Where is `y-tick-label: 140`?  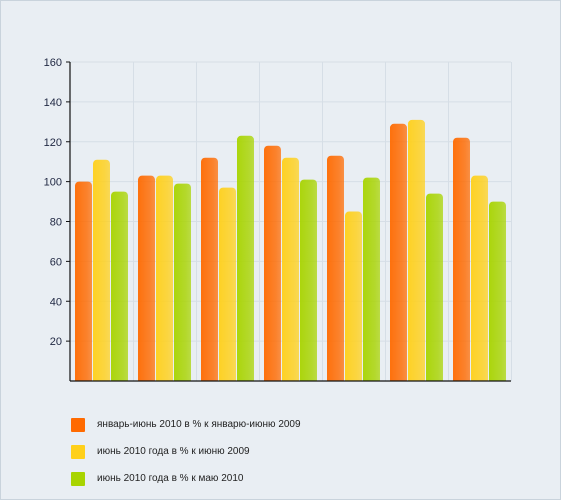
y-tick-label: 140 is located at coordinates (53, 103).